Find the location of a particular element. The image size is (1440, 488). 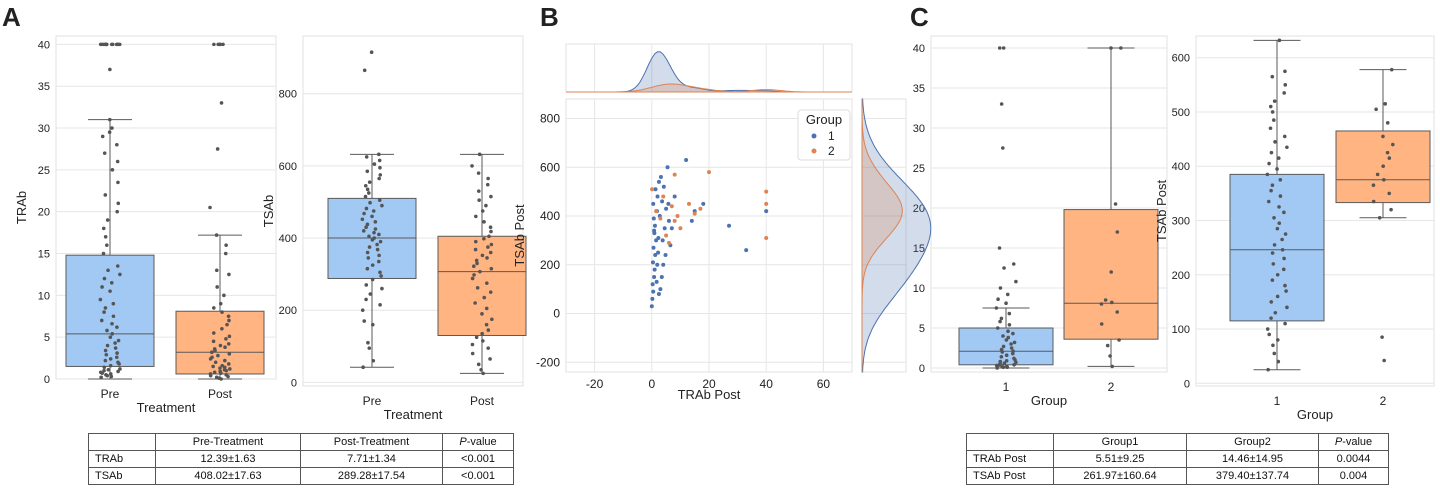

y-axis-label: TSAb Post is located at coordinates (1161, 211).